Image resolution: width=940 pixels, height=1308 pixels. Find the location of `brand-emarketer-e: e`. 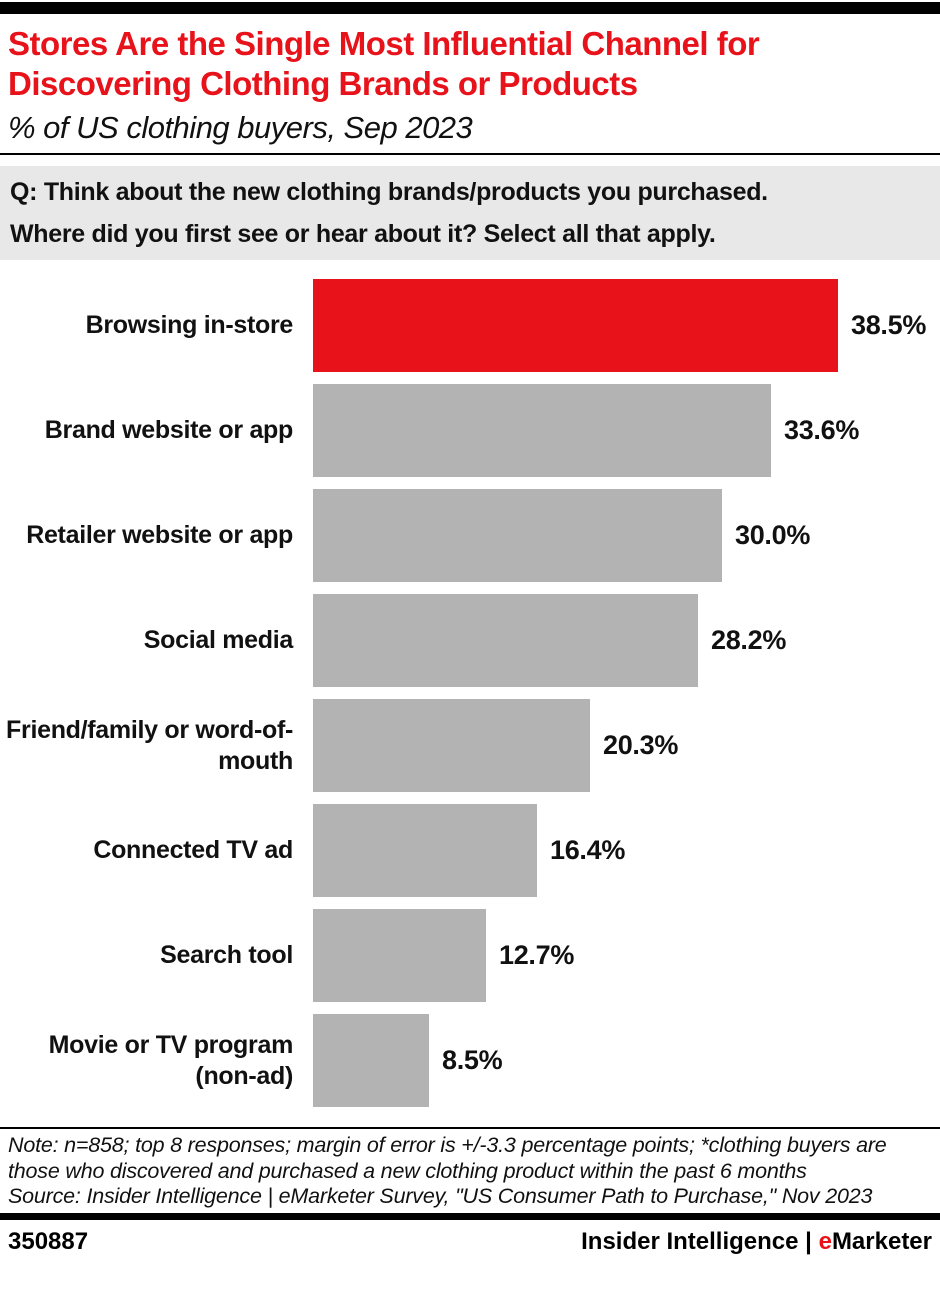

brand-emarketer-e: e is located at coordinates (825, 1241).